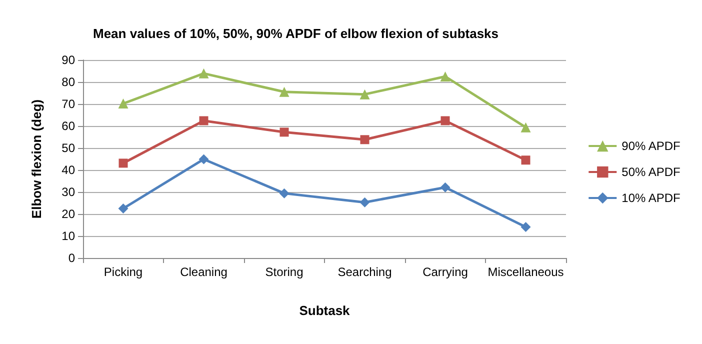 The height and width of the screenshot is (344, 702). I want to click on y-tick-label: 50, so click(69, 148).